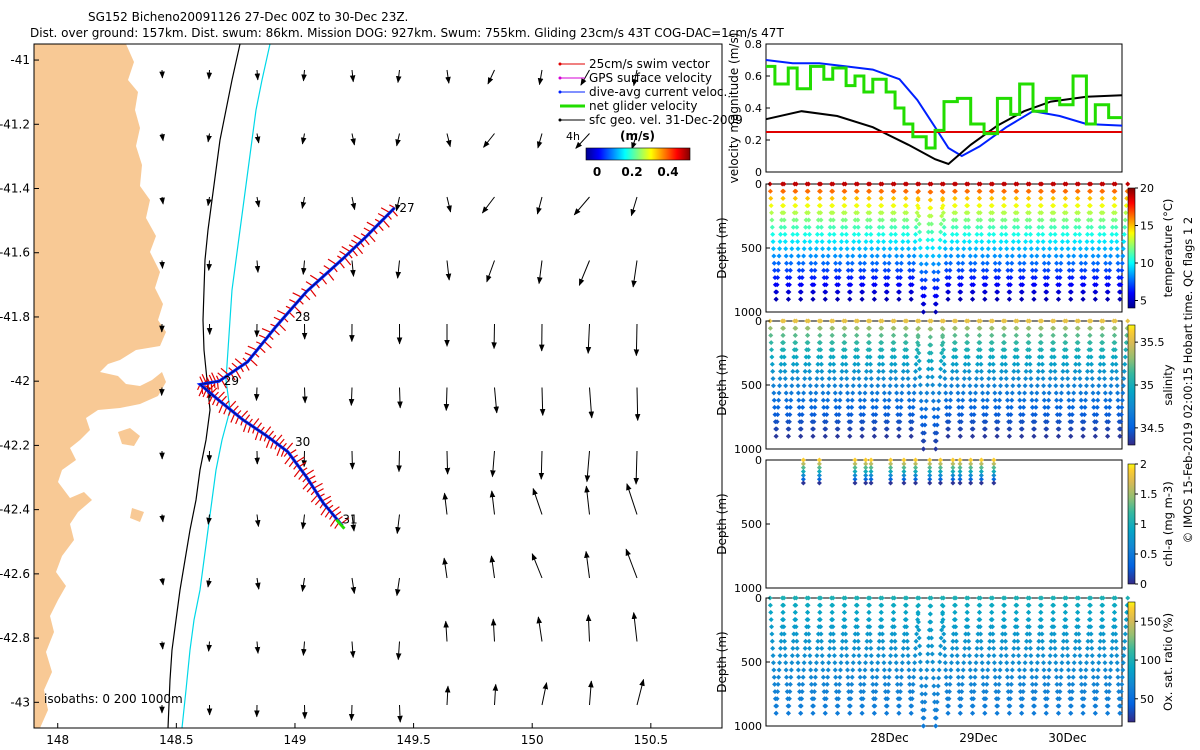  Describe the element at coordinates (1168, 662) in the screenshot. I see `cbar-label: Ox. sat. ratio (%)` at that location.